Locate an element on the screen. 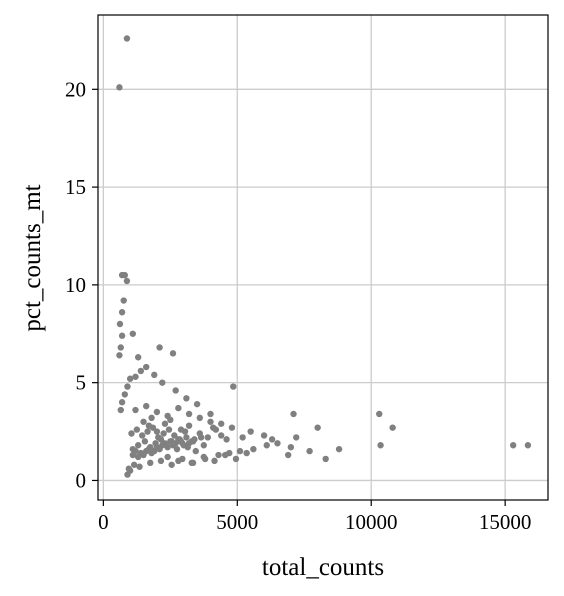 This screenshot has height=596, width=564. x-axis-label: total_counts is located at coordinates (323, 567).